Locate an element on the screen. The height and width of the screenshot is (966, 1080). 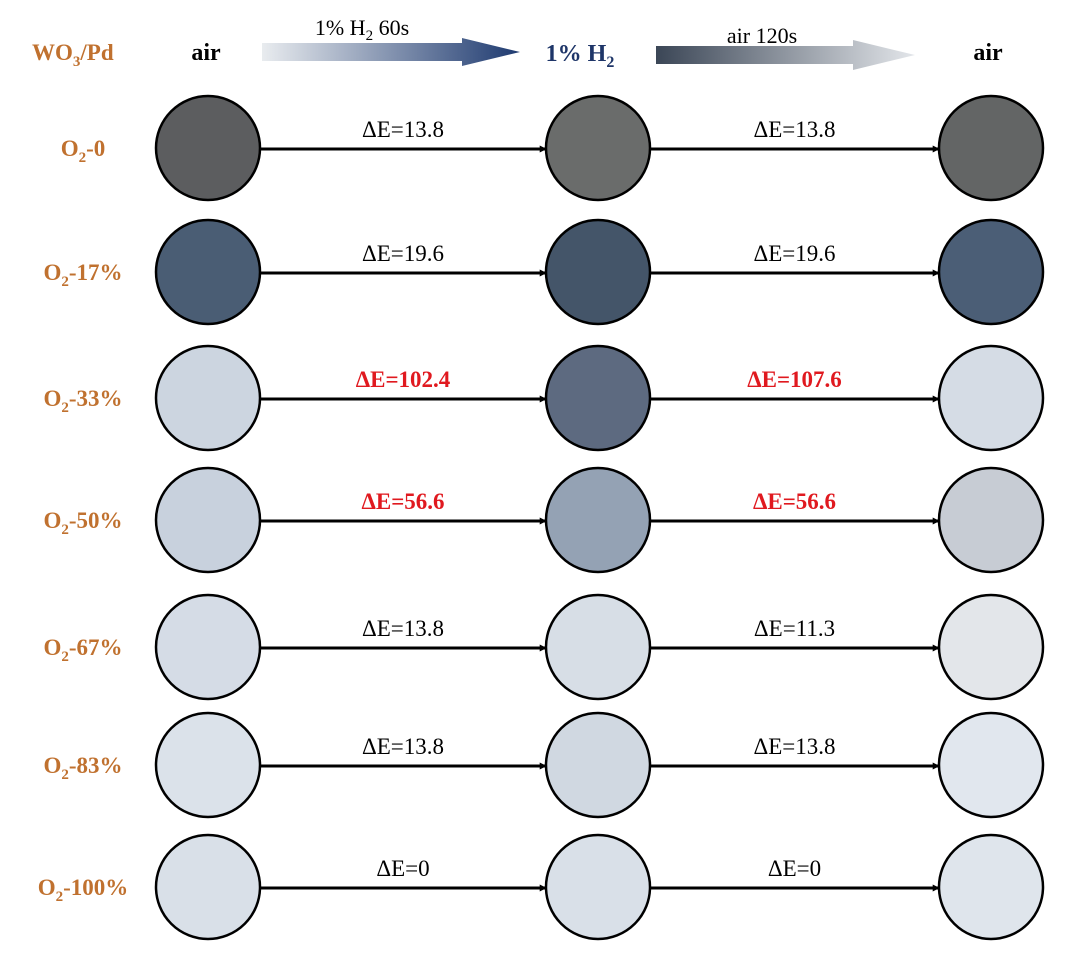
row-label: O2-33% is located at coordinates (82, 401).